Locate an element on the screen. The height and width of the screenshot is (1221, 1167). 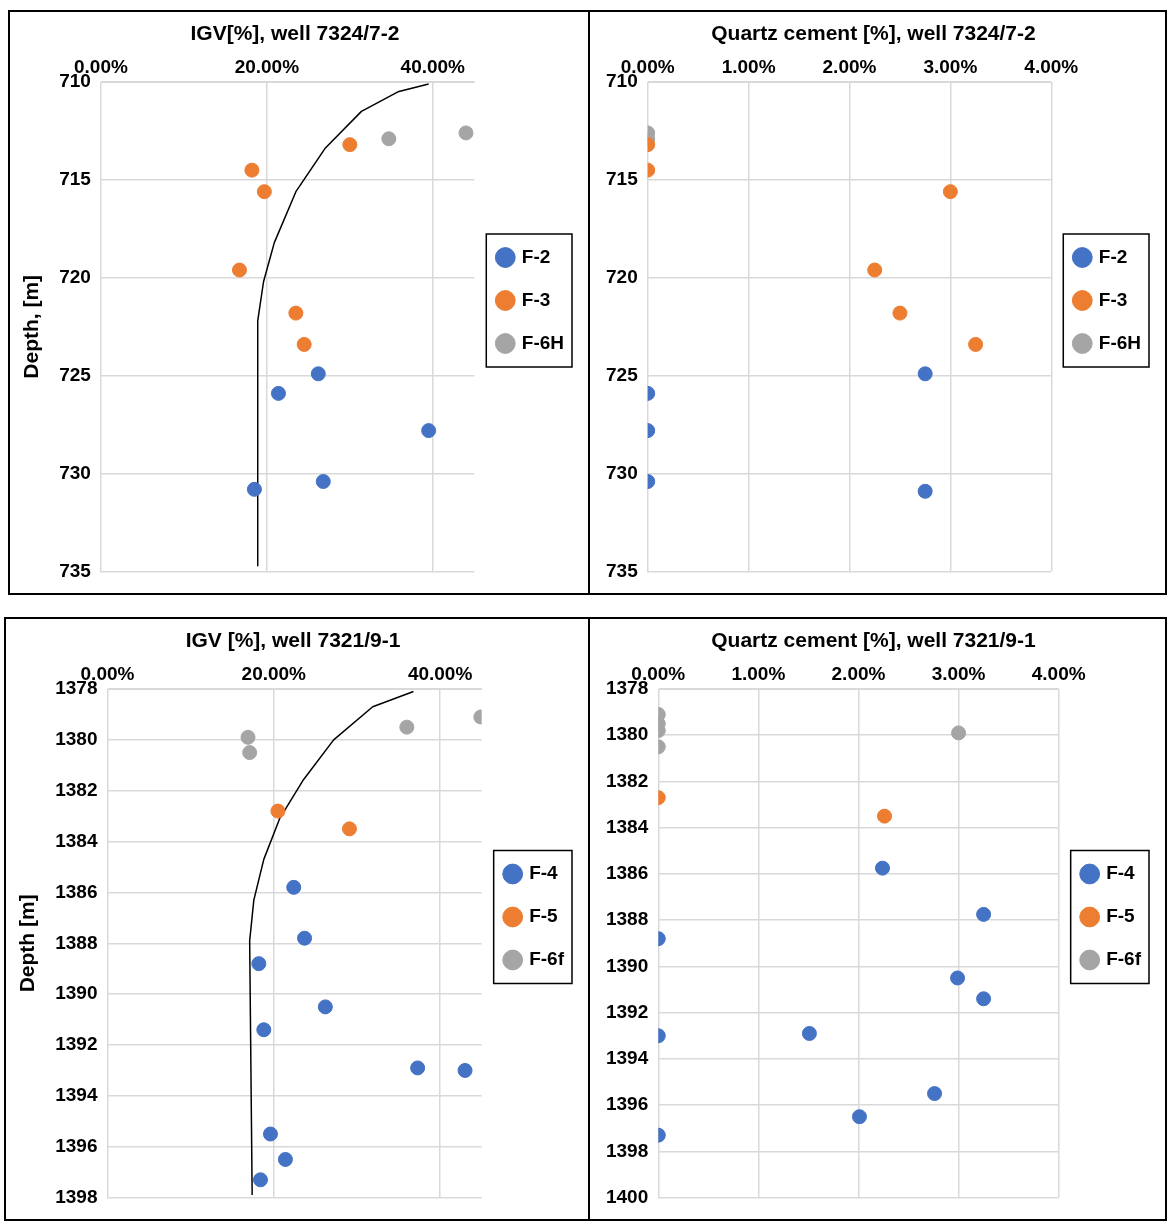
chart-title: Quartz cement [%], well 7324/7-2 is located at coordinates (873, 33).